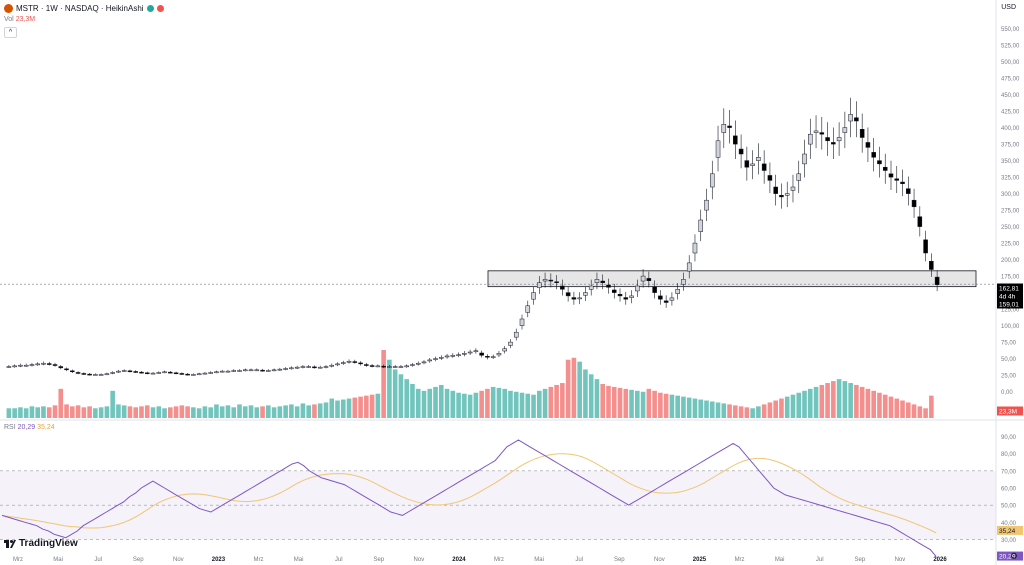 The image size is (1024, 565). I want to click on symbol-header: MSTR · 1W · NASDAQ · HeikinAshi, so click(84, 8).